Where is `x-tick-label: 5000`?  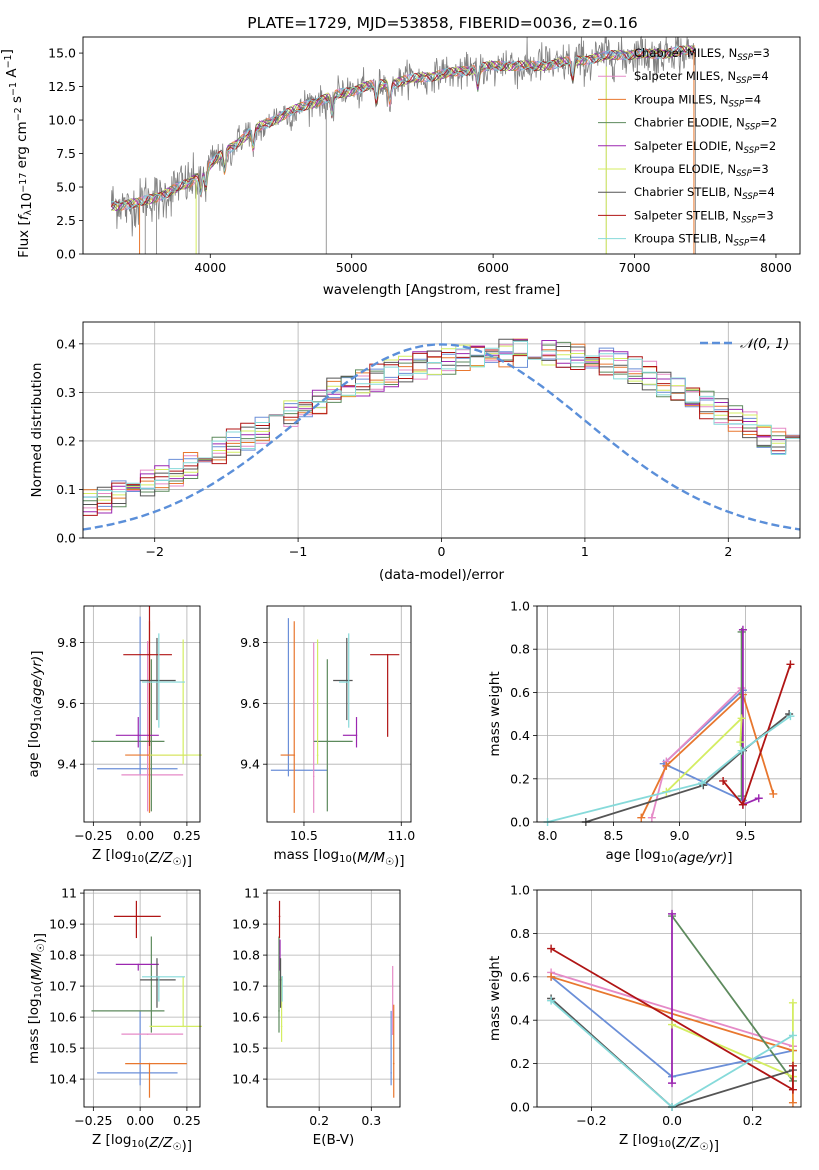
x-tick-label: 5000 is located at coordinates (352, 267).